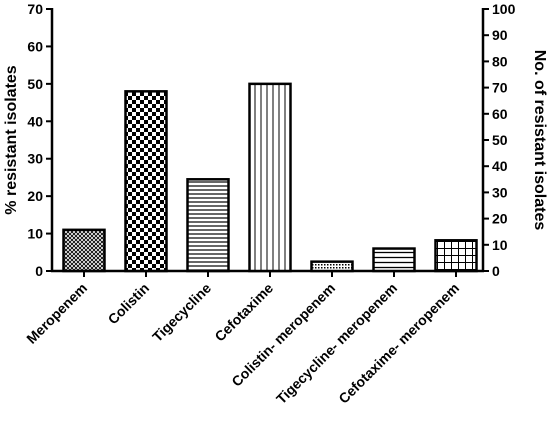 The image size is (550, 427). What do you see at coordinates (146, 181) in the screenshot?
I see `bar-colistin` at bounding box center [146, 181].